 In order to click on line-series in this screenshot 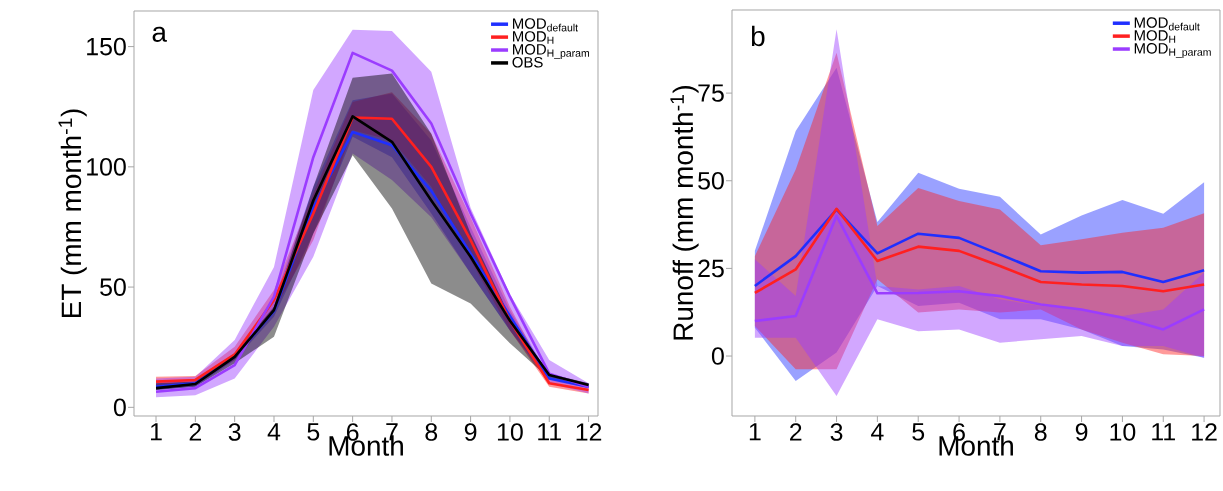, I will do `click(979, 272)`.